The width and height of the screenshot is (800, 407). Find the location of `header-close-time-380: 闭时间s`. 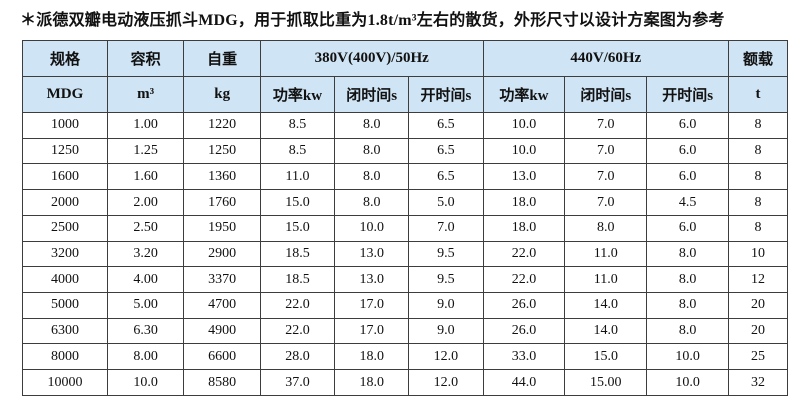

header-close-time-380: 闭时间s is located at coordinates (372, 94).